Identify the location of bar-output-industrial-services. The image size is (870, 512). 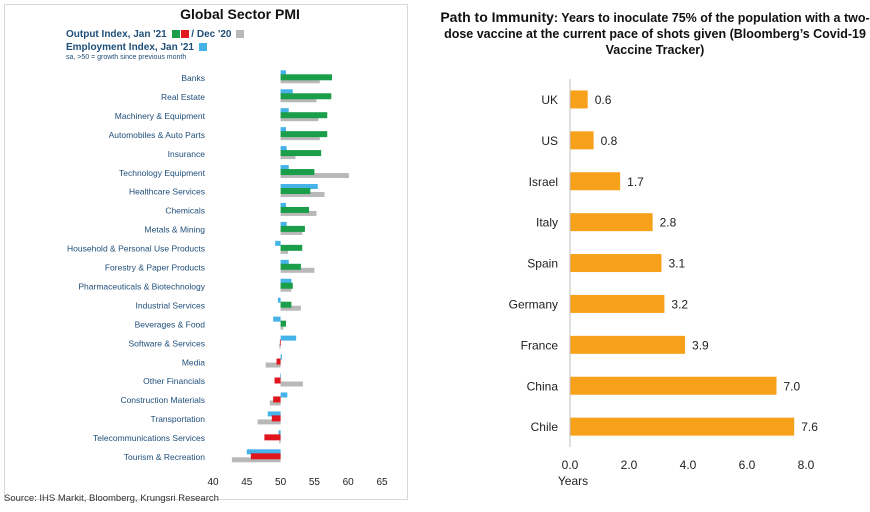
(286, 304).